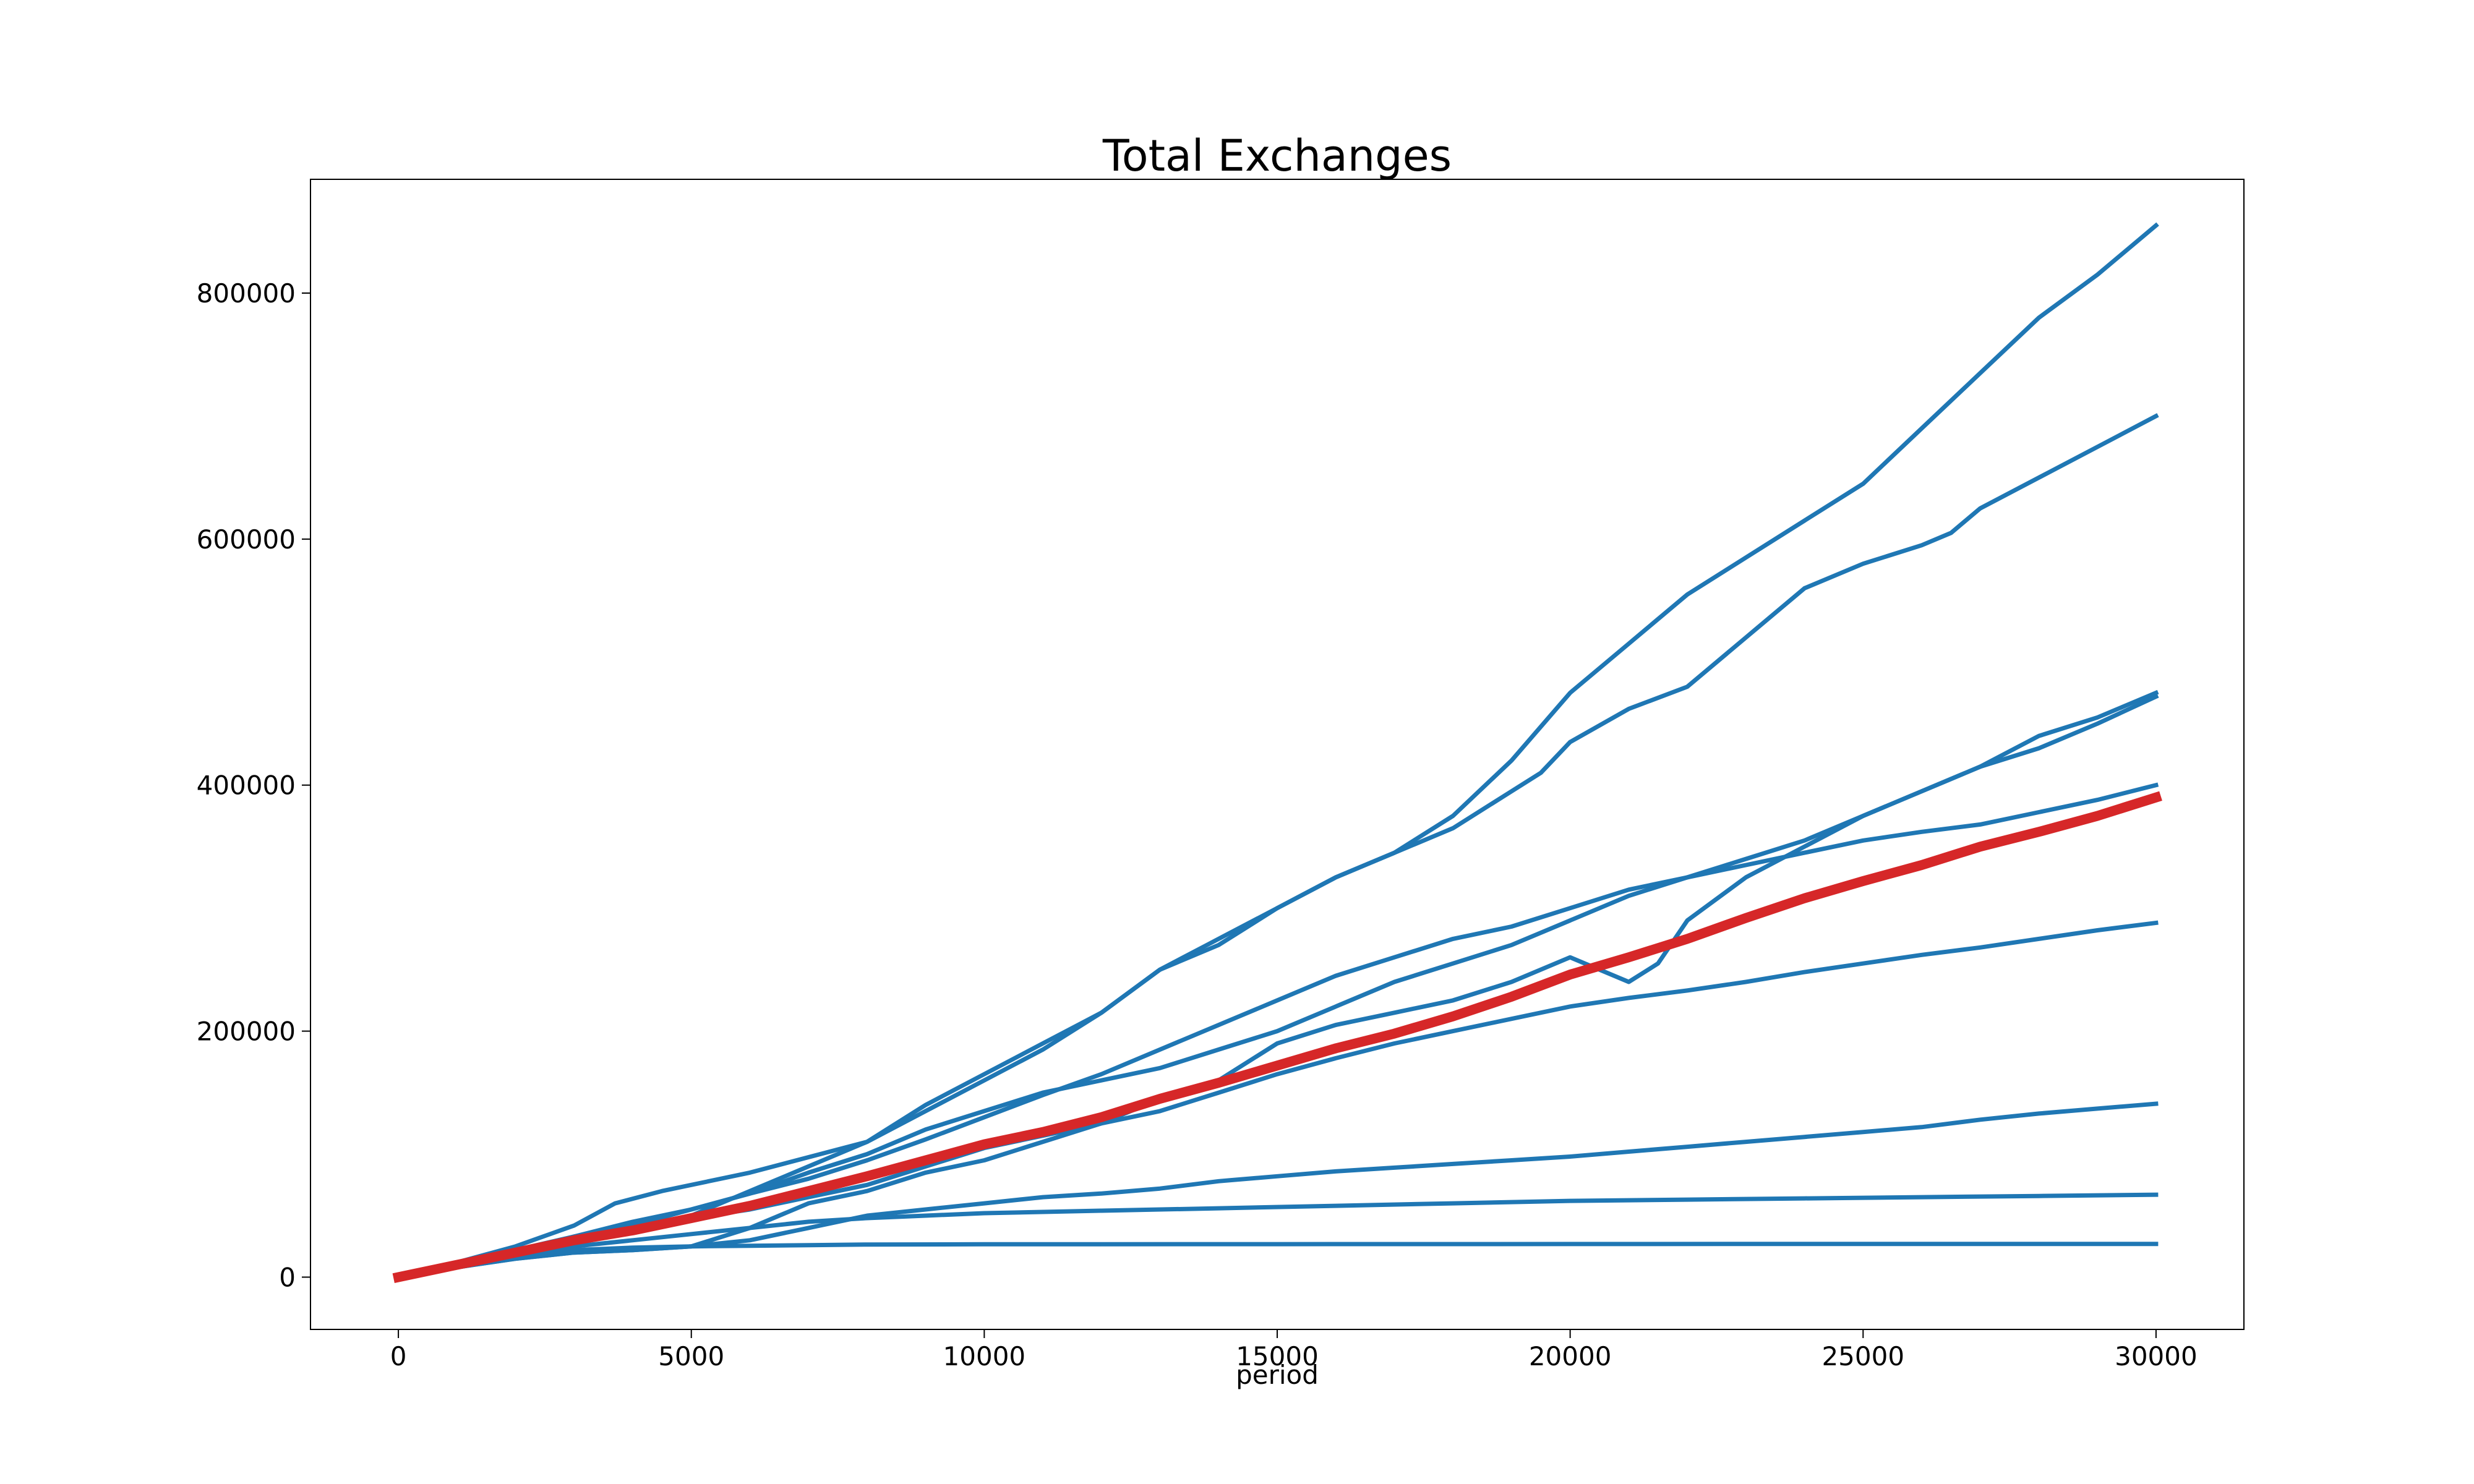 The image size is (2474, 1484). Describe the element at coordinates (1570, 1356) in the screenshot. I see `x-tick-label: 20000` at that location.